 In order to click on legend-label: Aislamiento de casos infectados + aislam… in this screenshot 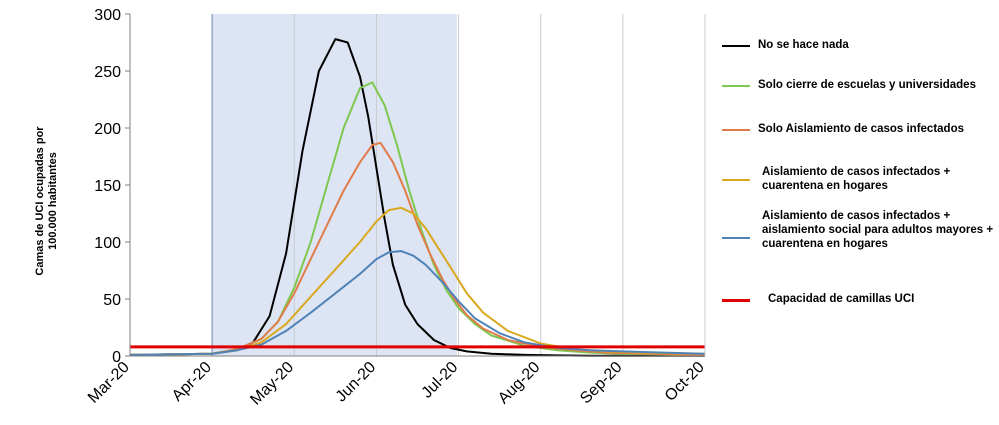, I will do `click(878, 230)`.